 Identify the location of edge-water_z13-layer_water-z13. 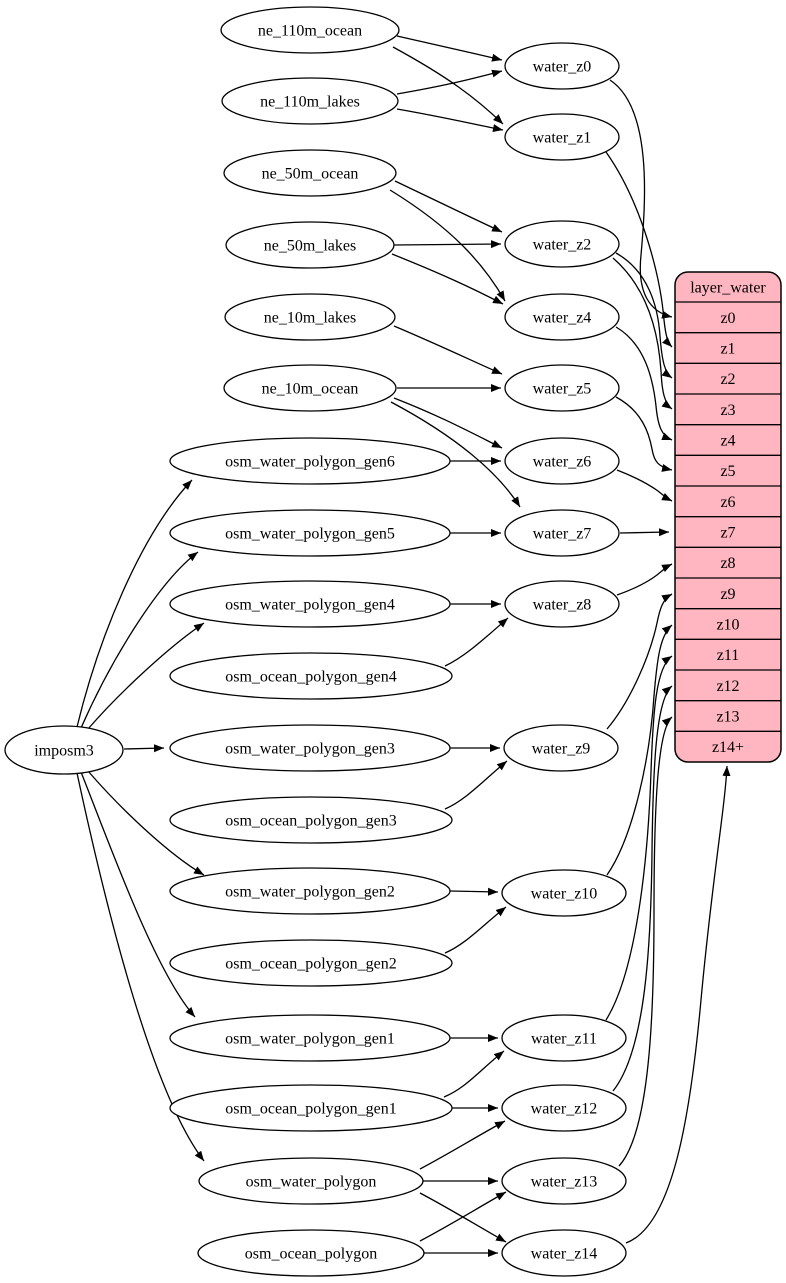
(645, 941).